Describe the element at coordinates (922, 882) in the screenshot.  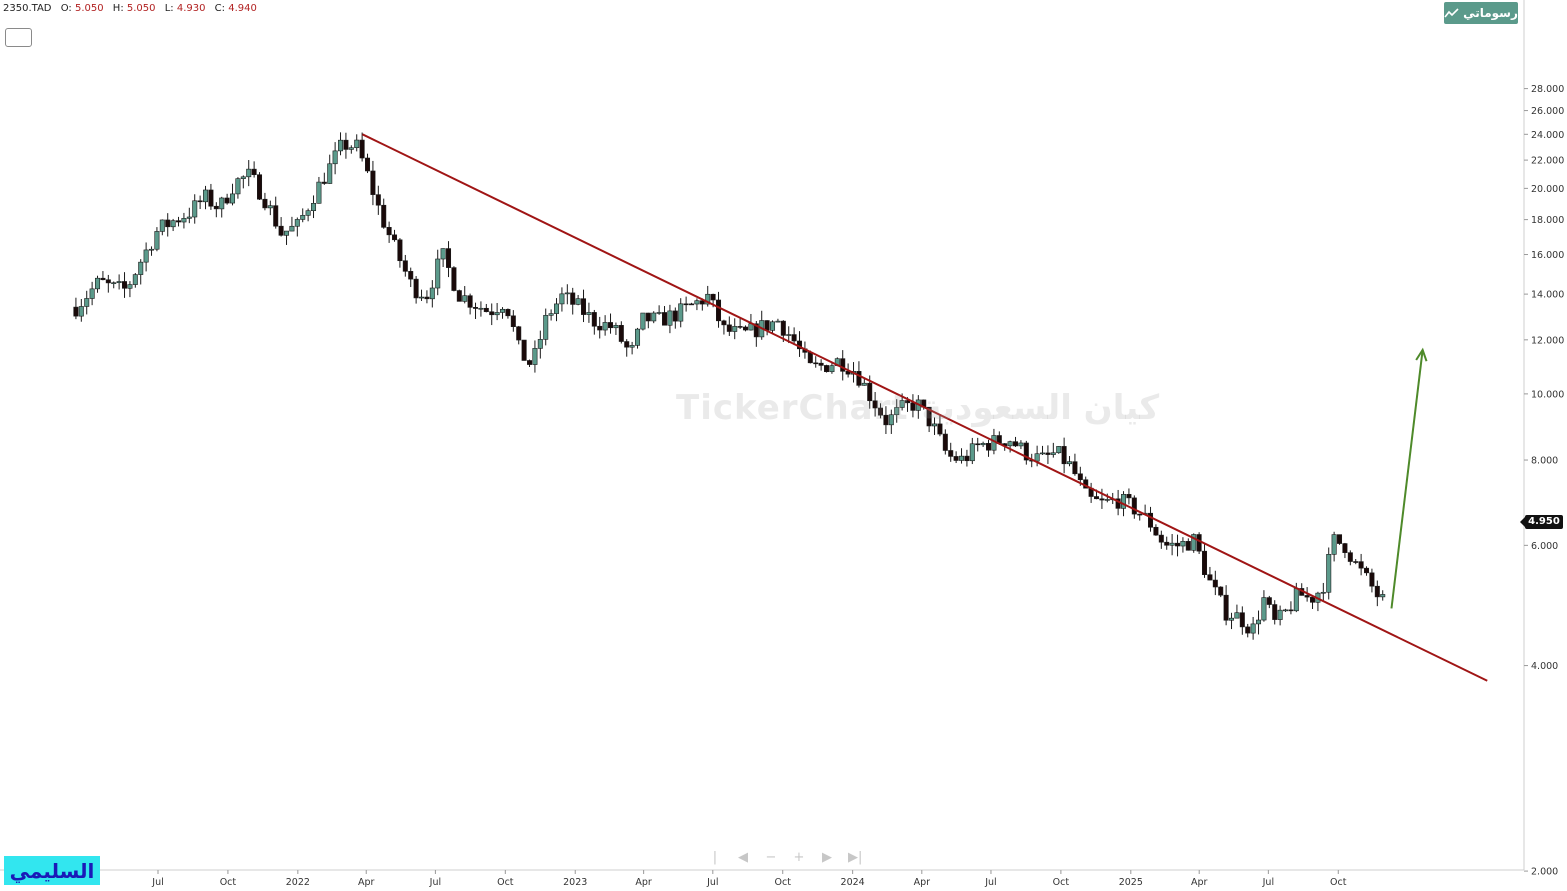
I see `x-tick-label: Apr` at that location.